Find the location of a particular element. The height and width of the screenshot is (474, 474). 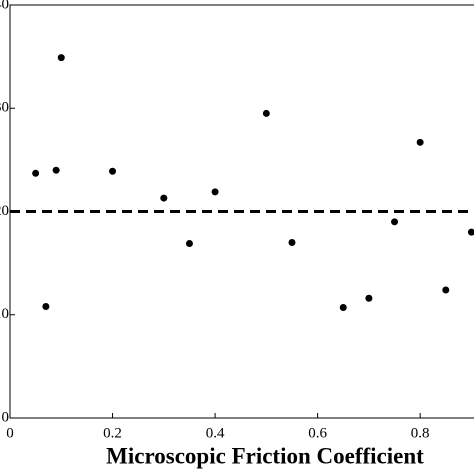

x-tick-label: 0.4 is located at coordinates (215, 433).